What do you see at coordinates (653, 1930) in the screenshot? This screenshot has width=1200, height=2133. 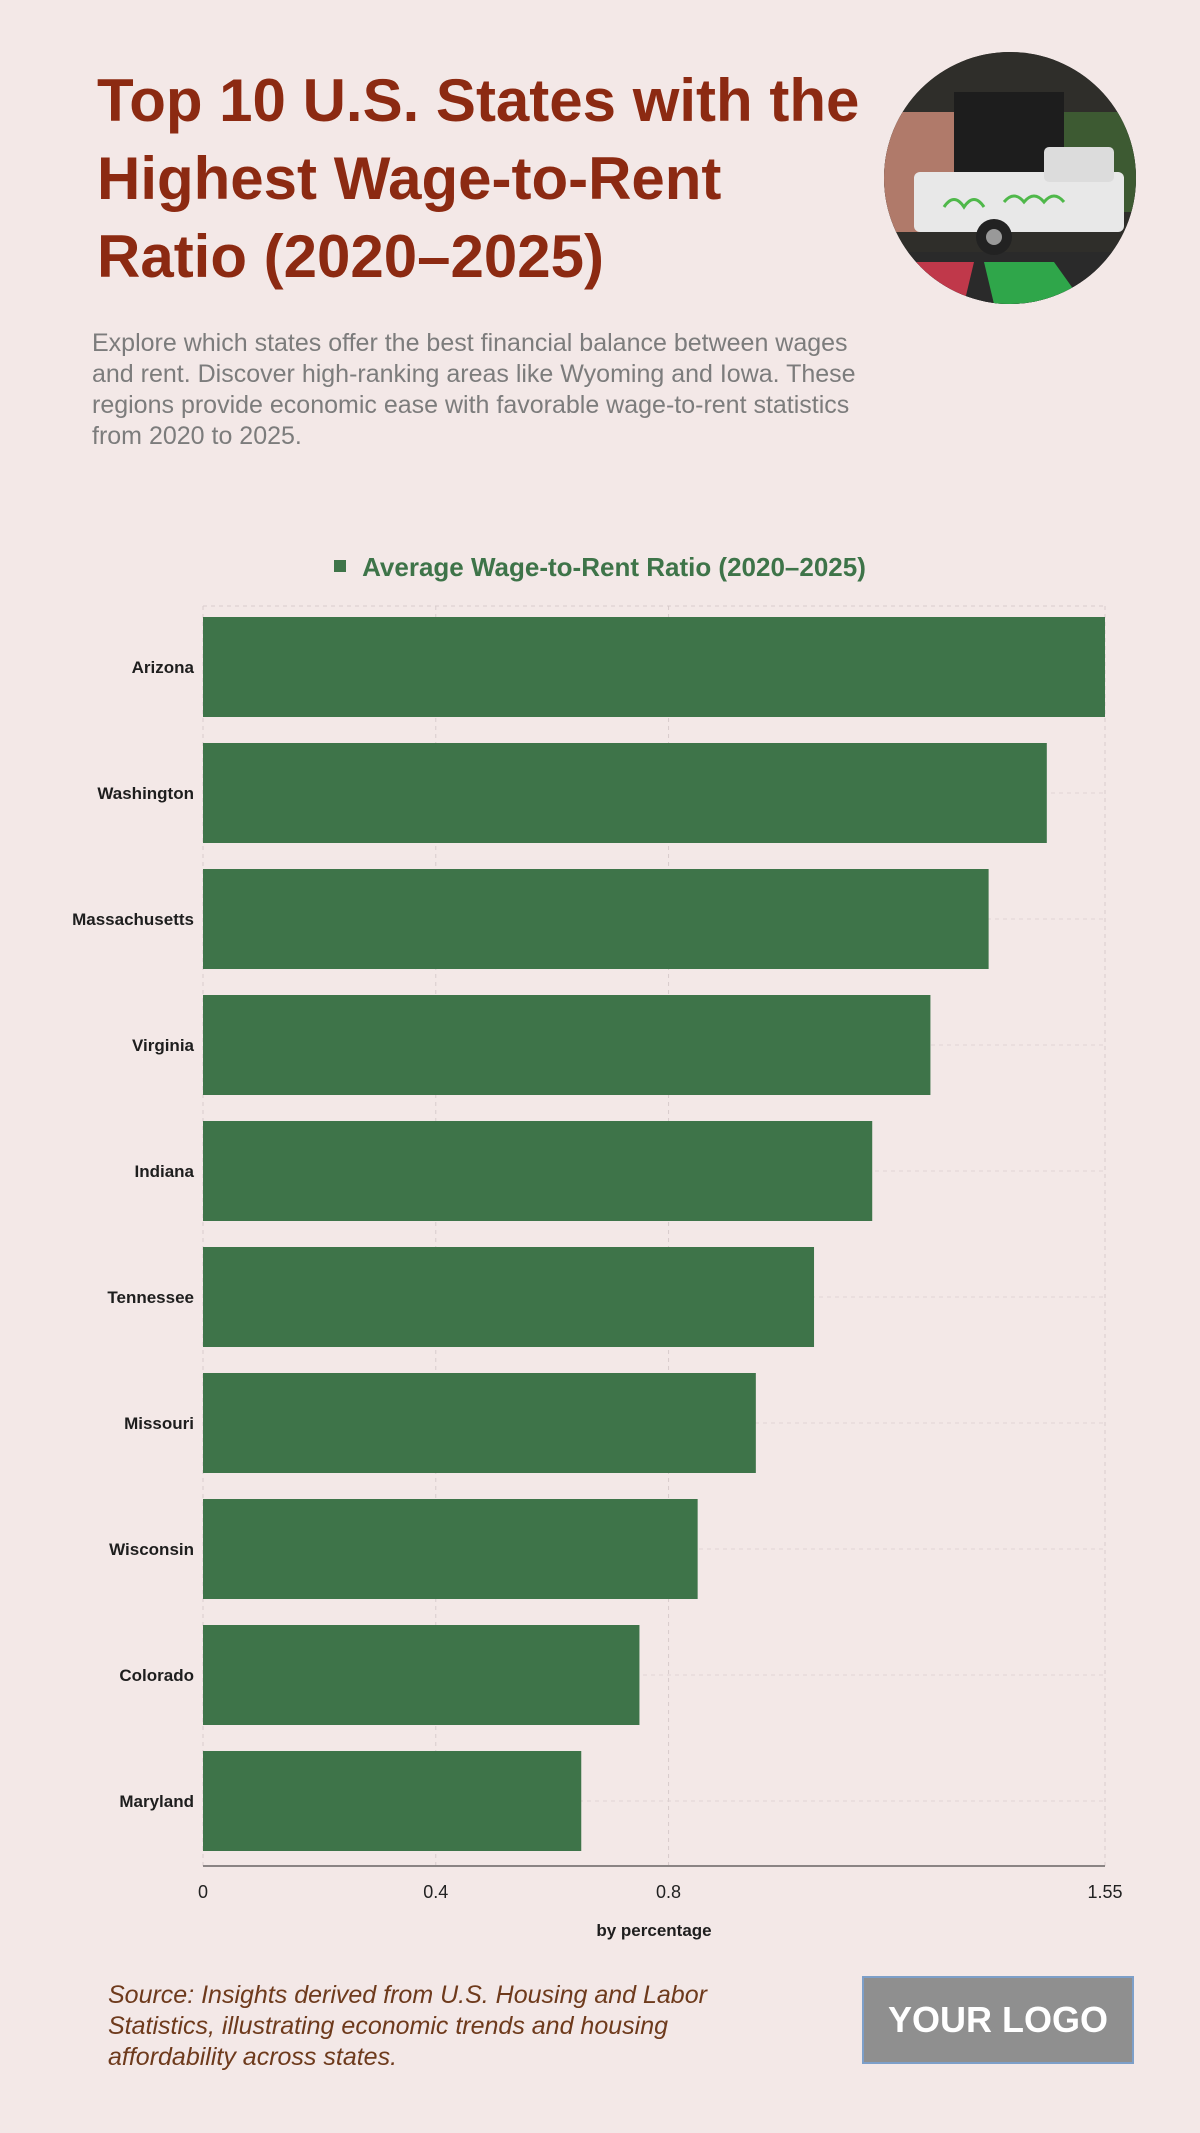 I see `x-axis-title: by percentage` at bounding box center [653, 1930].